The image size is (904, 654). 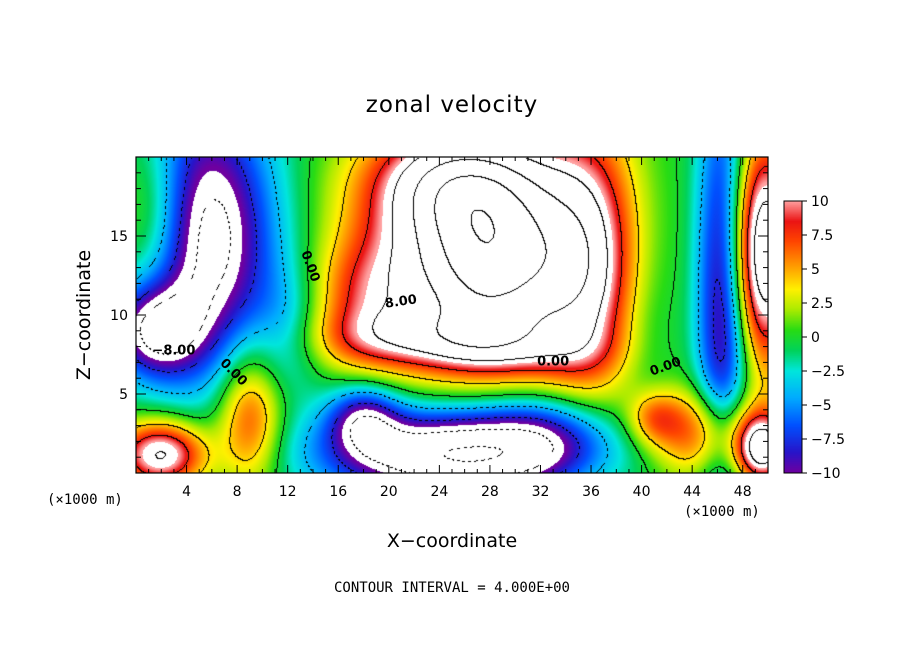 What do you see at coordinates (490, 492) in the screenshot?
I see `x-tick-label: 28` at bounding box center [490, 492].